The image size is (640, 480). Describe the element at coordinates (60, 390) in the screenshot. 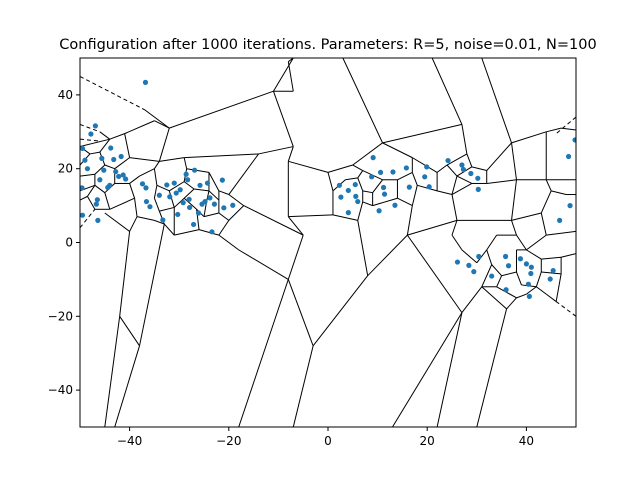

I see `y-tick-label: −40` at that location.